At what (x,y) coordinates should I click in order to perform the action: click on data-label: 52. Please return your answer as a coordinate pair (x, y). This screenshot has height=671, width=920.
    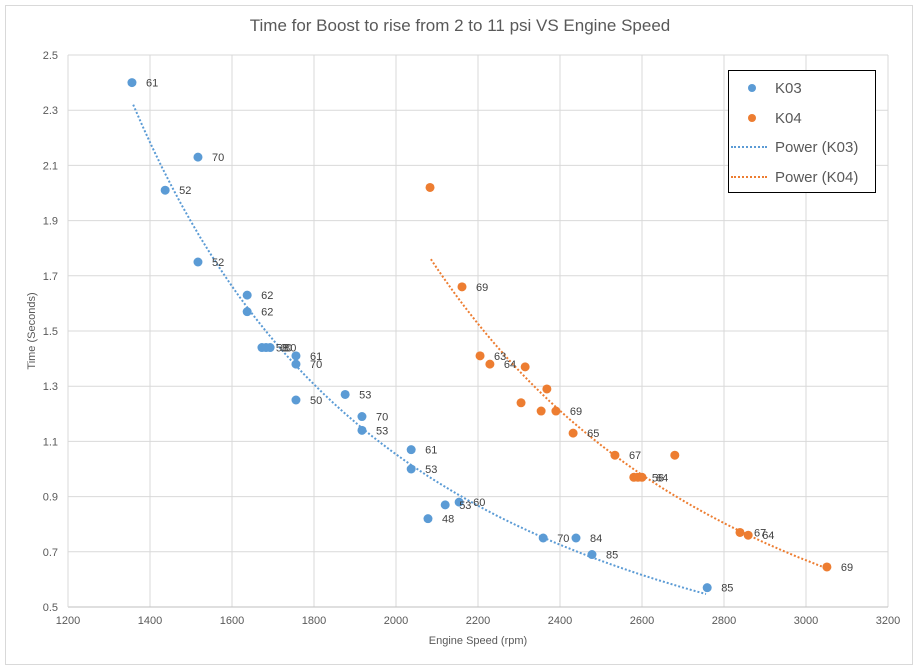
    Looking at the image, I should click on (185, 191).